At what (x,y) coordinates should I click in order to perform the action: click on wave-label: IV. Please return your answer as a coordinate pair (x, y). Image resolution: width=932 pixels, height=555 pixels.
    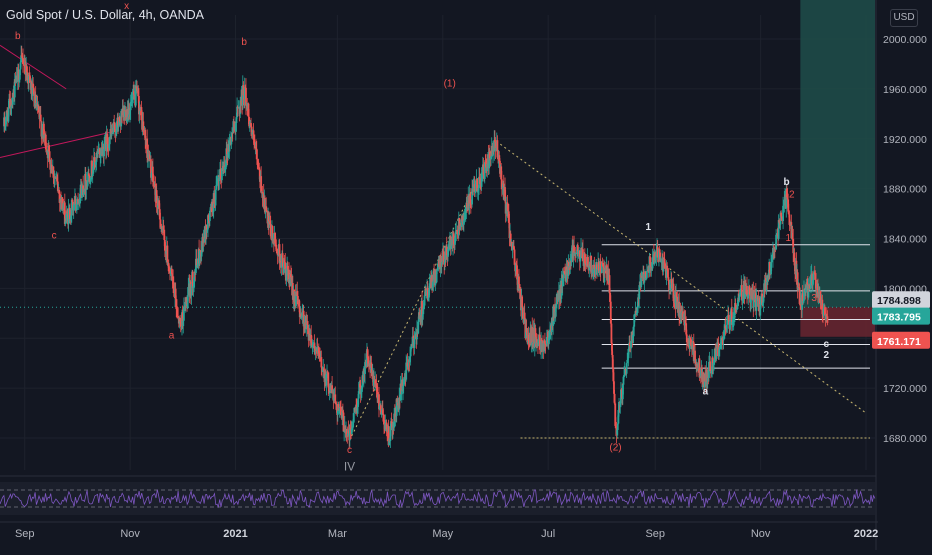
    Looking at the image, I should click on (349, 466).